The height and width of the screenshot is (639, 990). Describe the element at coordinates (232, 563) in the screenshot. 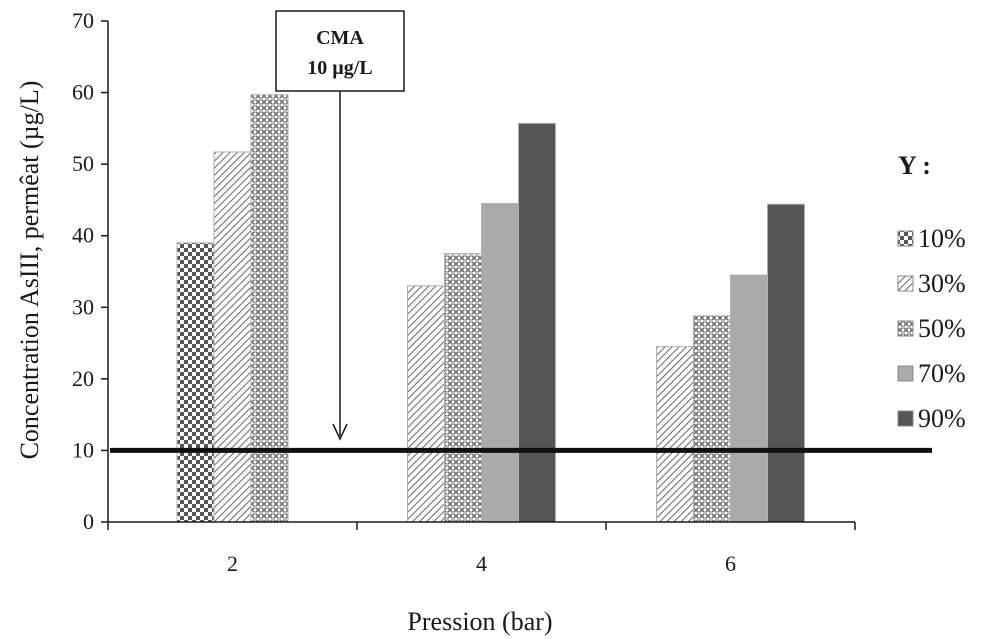

I see `x-tick-label: 2` at that location.